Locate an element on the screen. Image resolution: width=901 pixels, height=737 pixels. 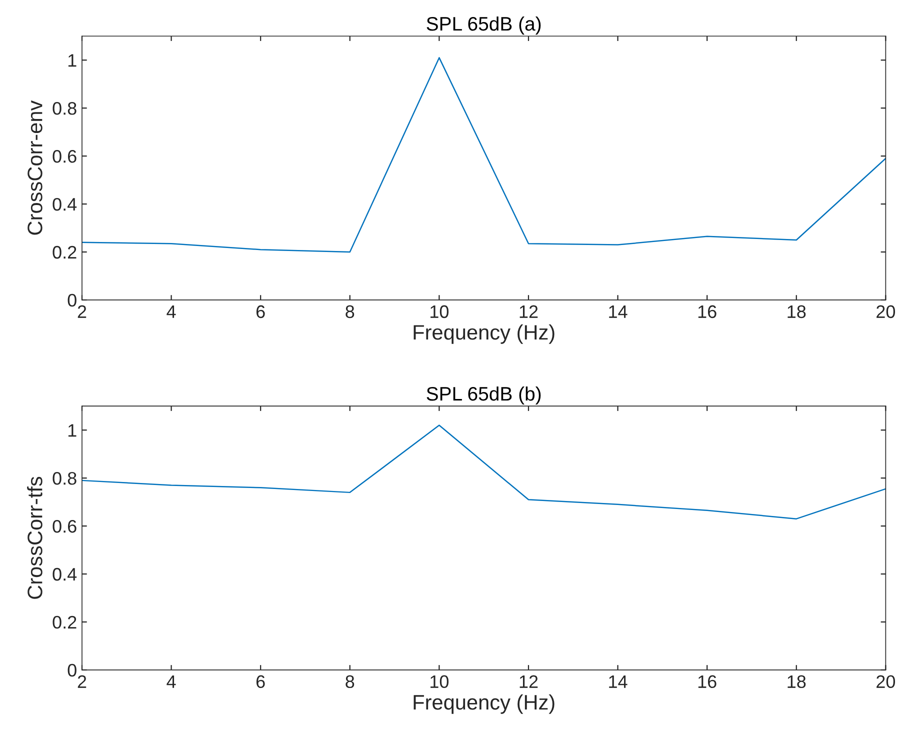
line-series is located at coordinates (484, 472).